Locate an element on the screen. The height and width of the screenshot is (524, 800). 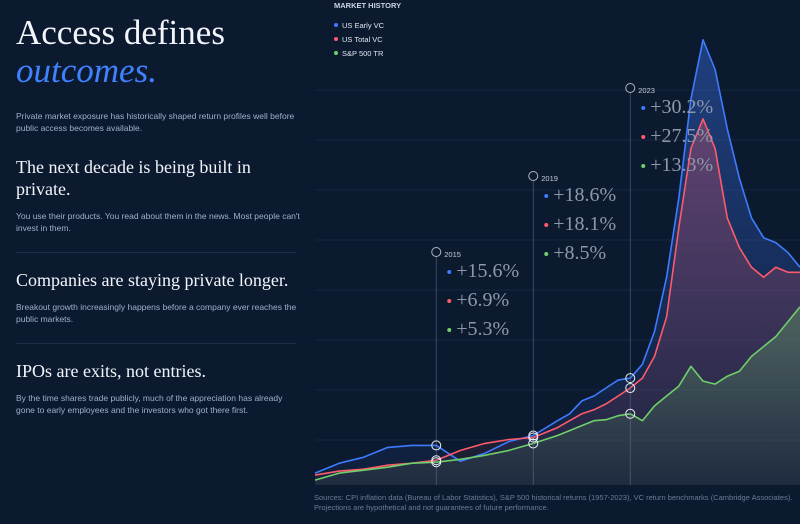
section-heading: IPOs are exits, not entries. is located at coordinates (111, 371).